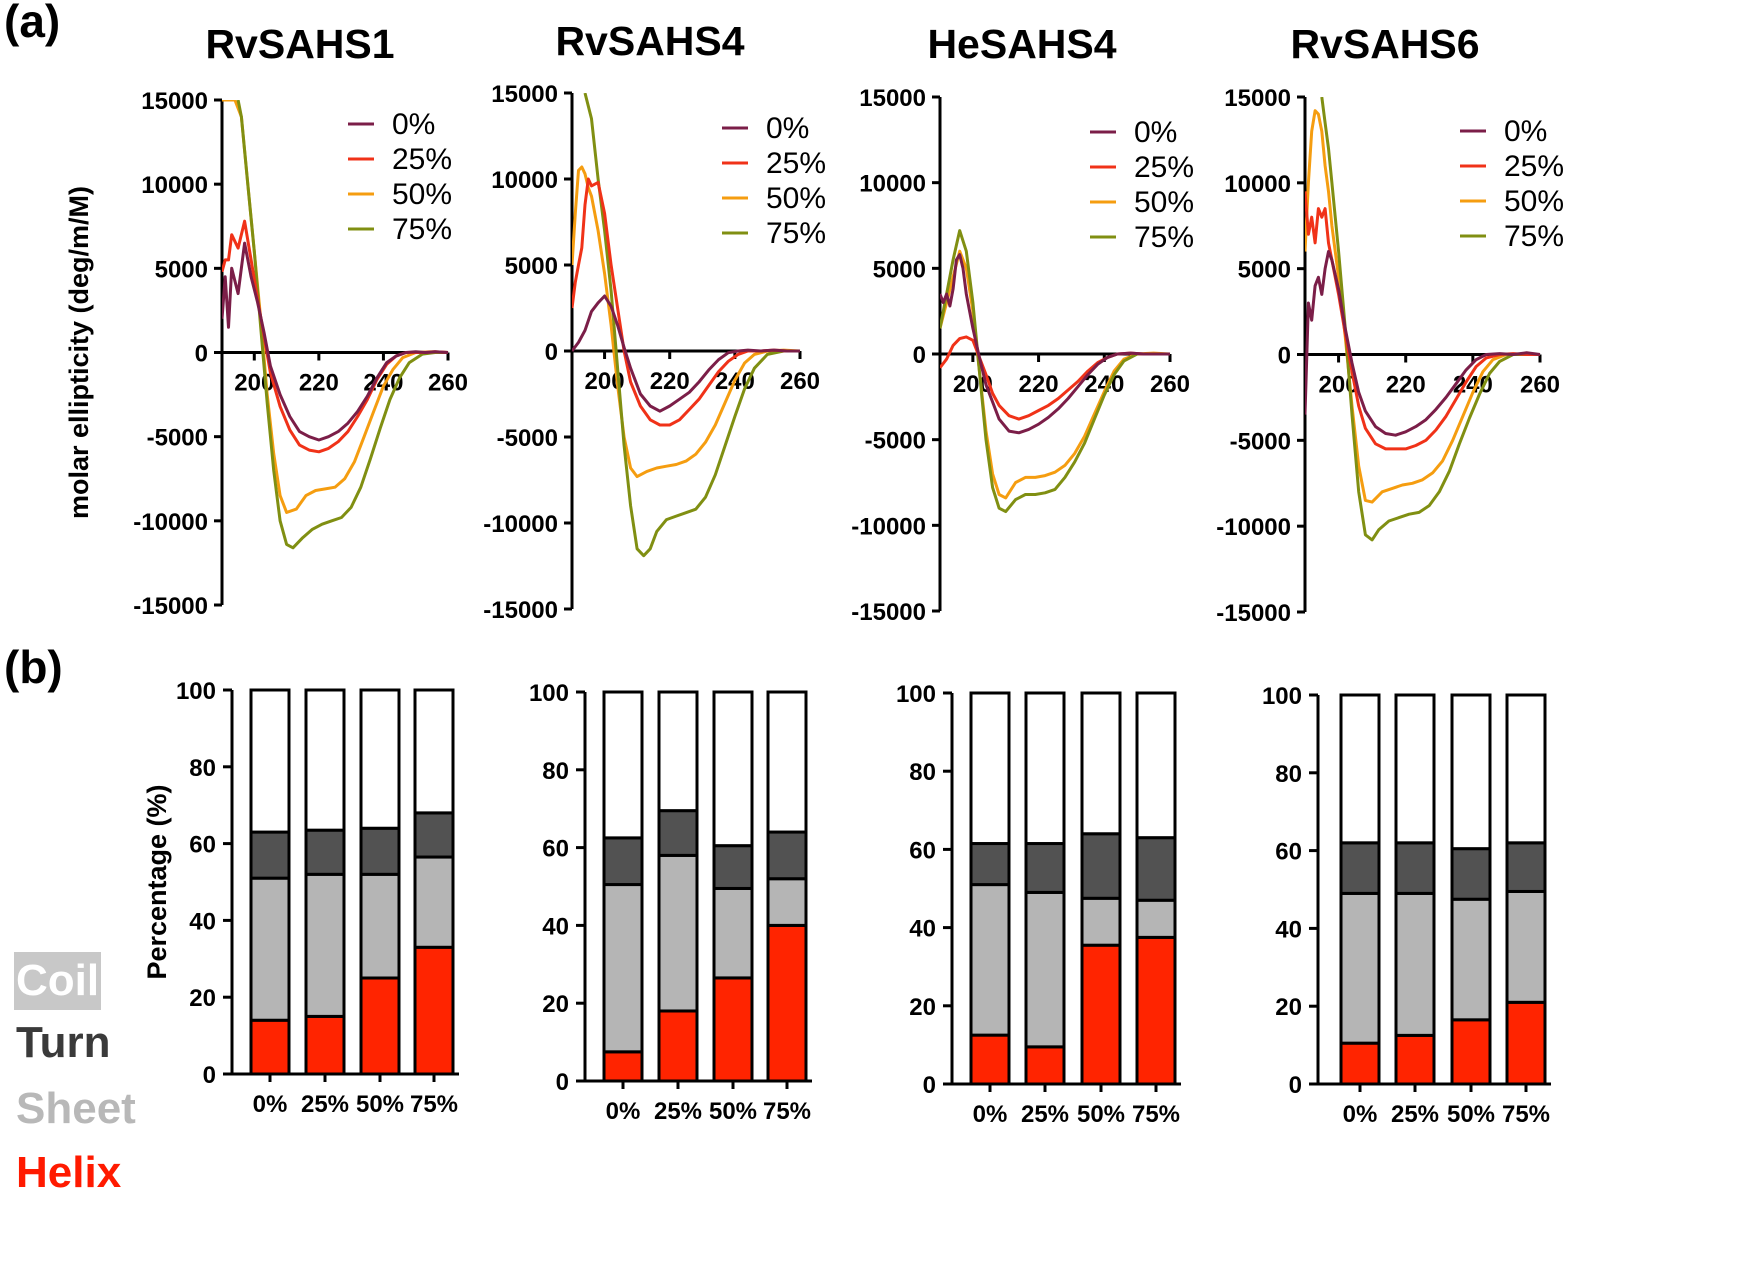  What do you see at coordinates (800, 381) in the screenshot?
I see `x-tick-label: 260` at bounding box center [800, 381].